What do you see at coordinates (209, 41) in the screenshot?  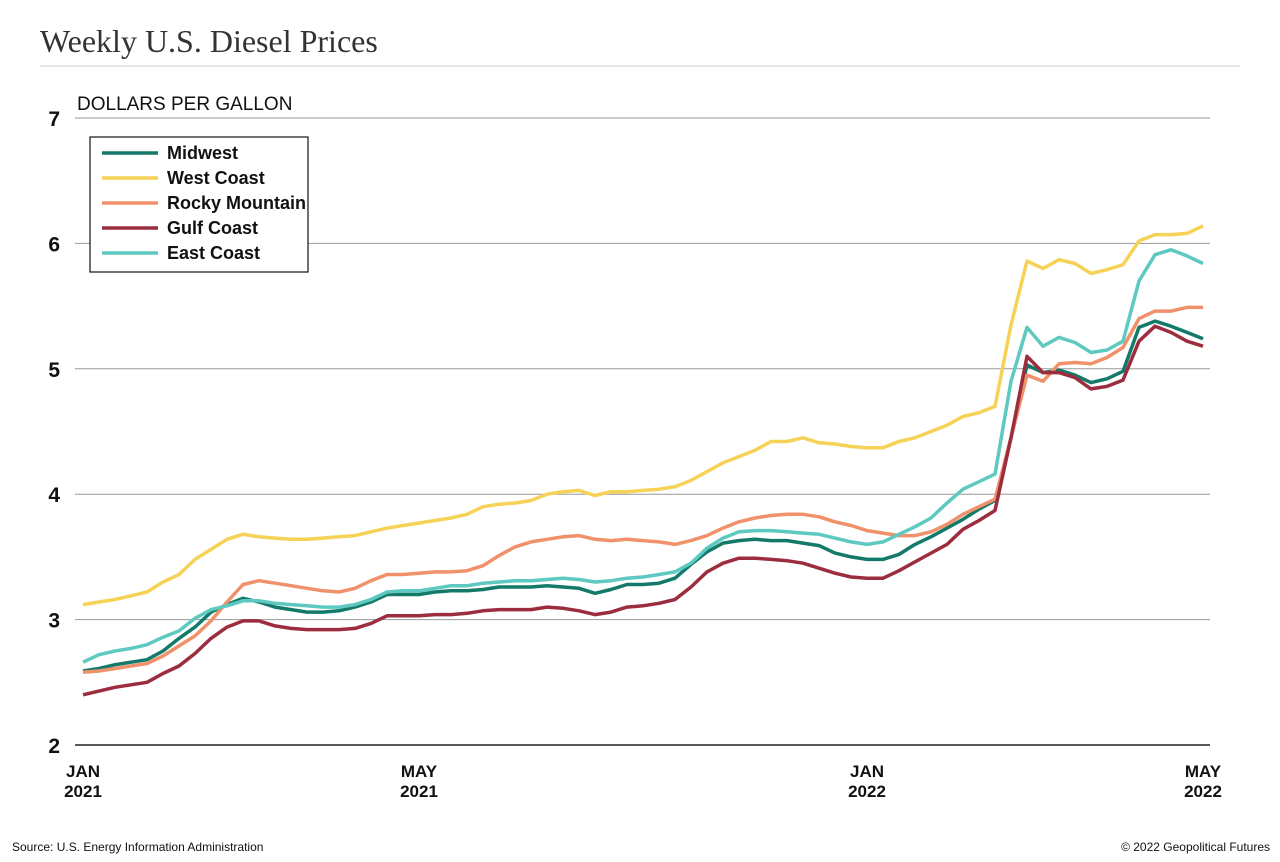 I see `chart-title: Weekly U.S. Diesel Prices` at bounding box center [209, 41].